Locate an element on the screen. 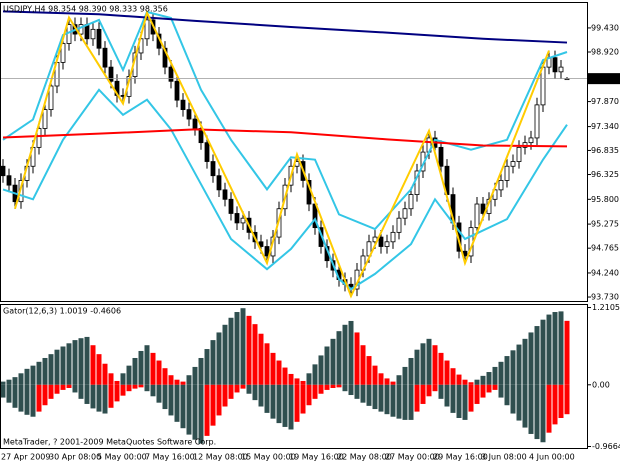  overlay-line is located at coordinates (285, 138).